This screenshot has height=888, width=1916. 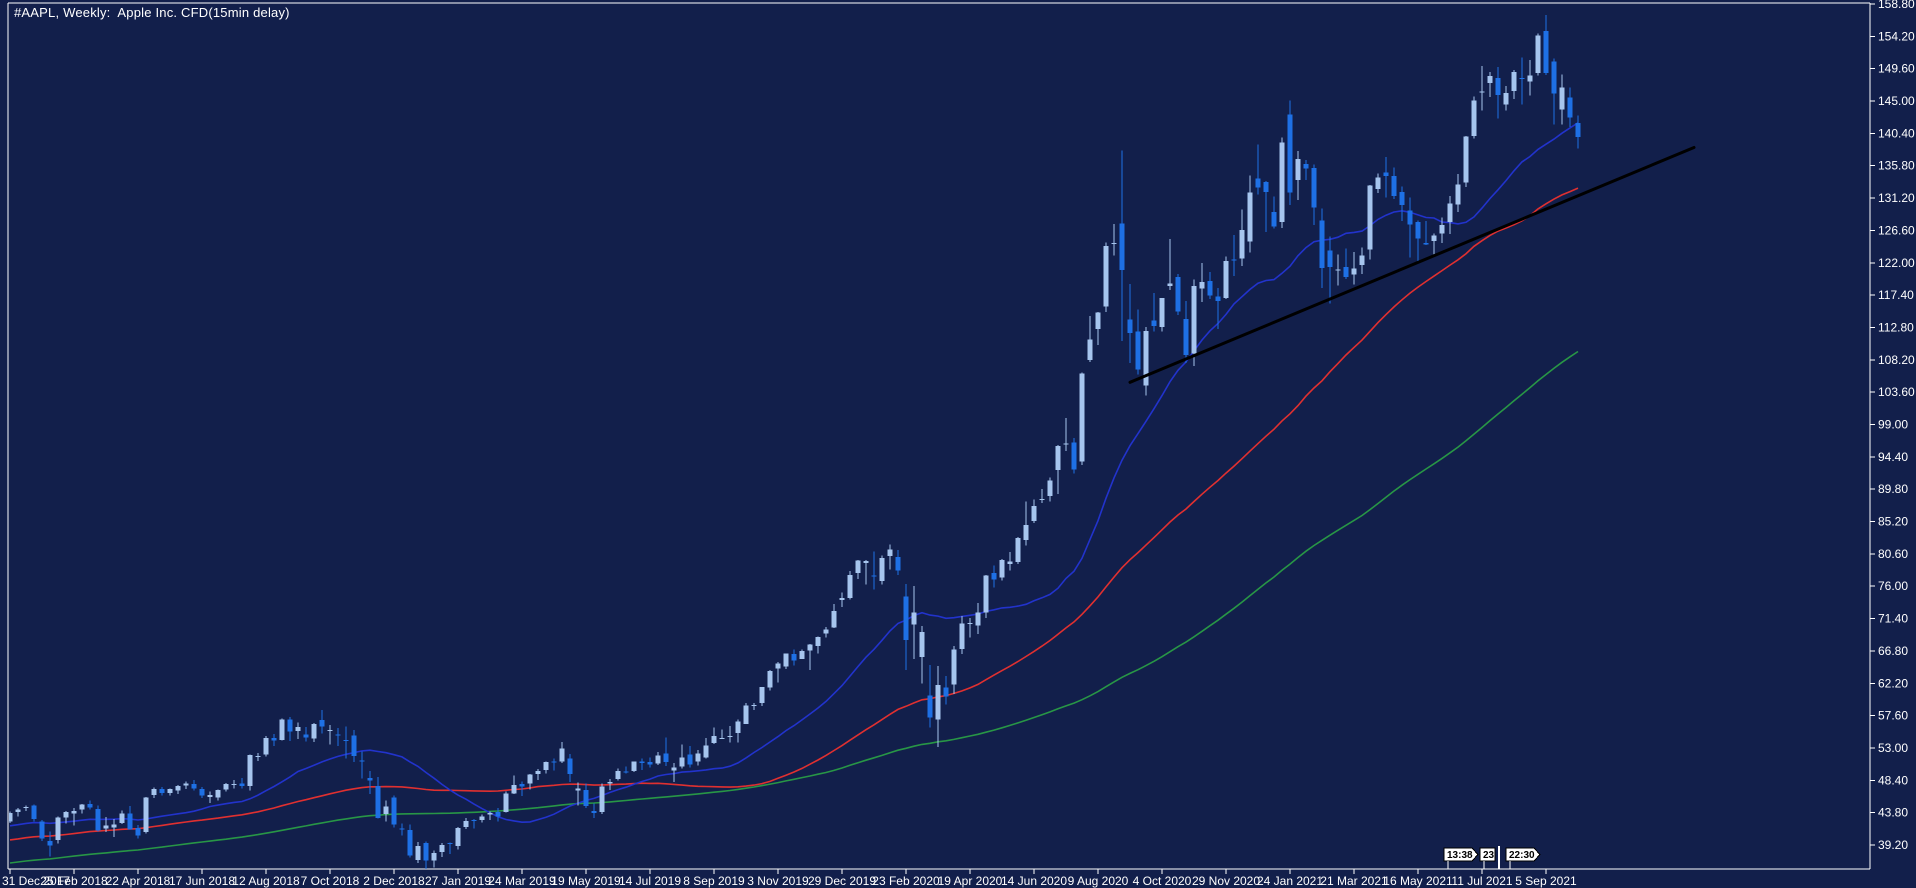 I want to click on price-tick-label: 66.80, so click(x=1893, y=651).